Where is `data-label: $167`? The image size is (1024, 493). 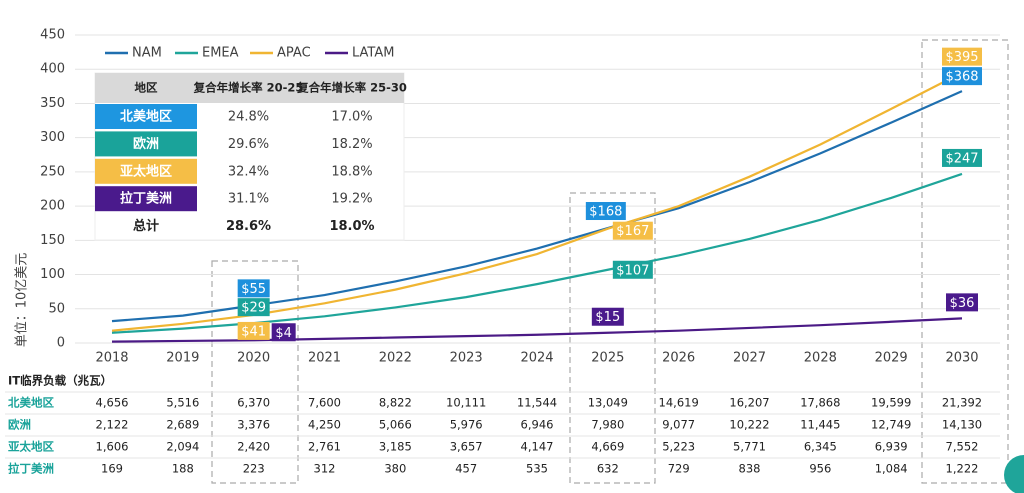
data-label: $167 is located at coordinates (632, 231).